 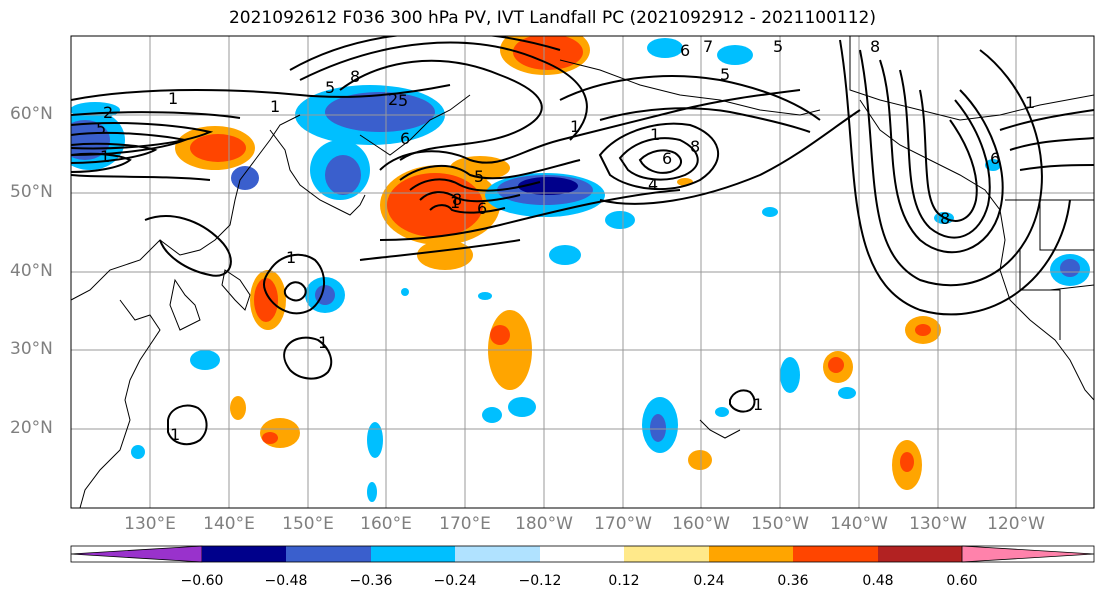 I want to click on colorbar-tick-label: 0.48, so click(x=878, y=581).